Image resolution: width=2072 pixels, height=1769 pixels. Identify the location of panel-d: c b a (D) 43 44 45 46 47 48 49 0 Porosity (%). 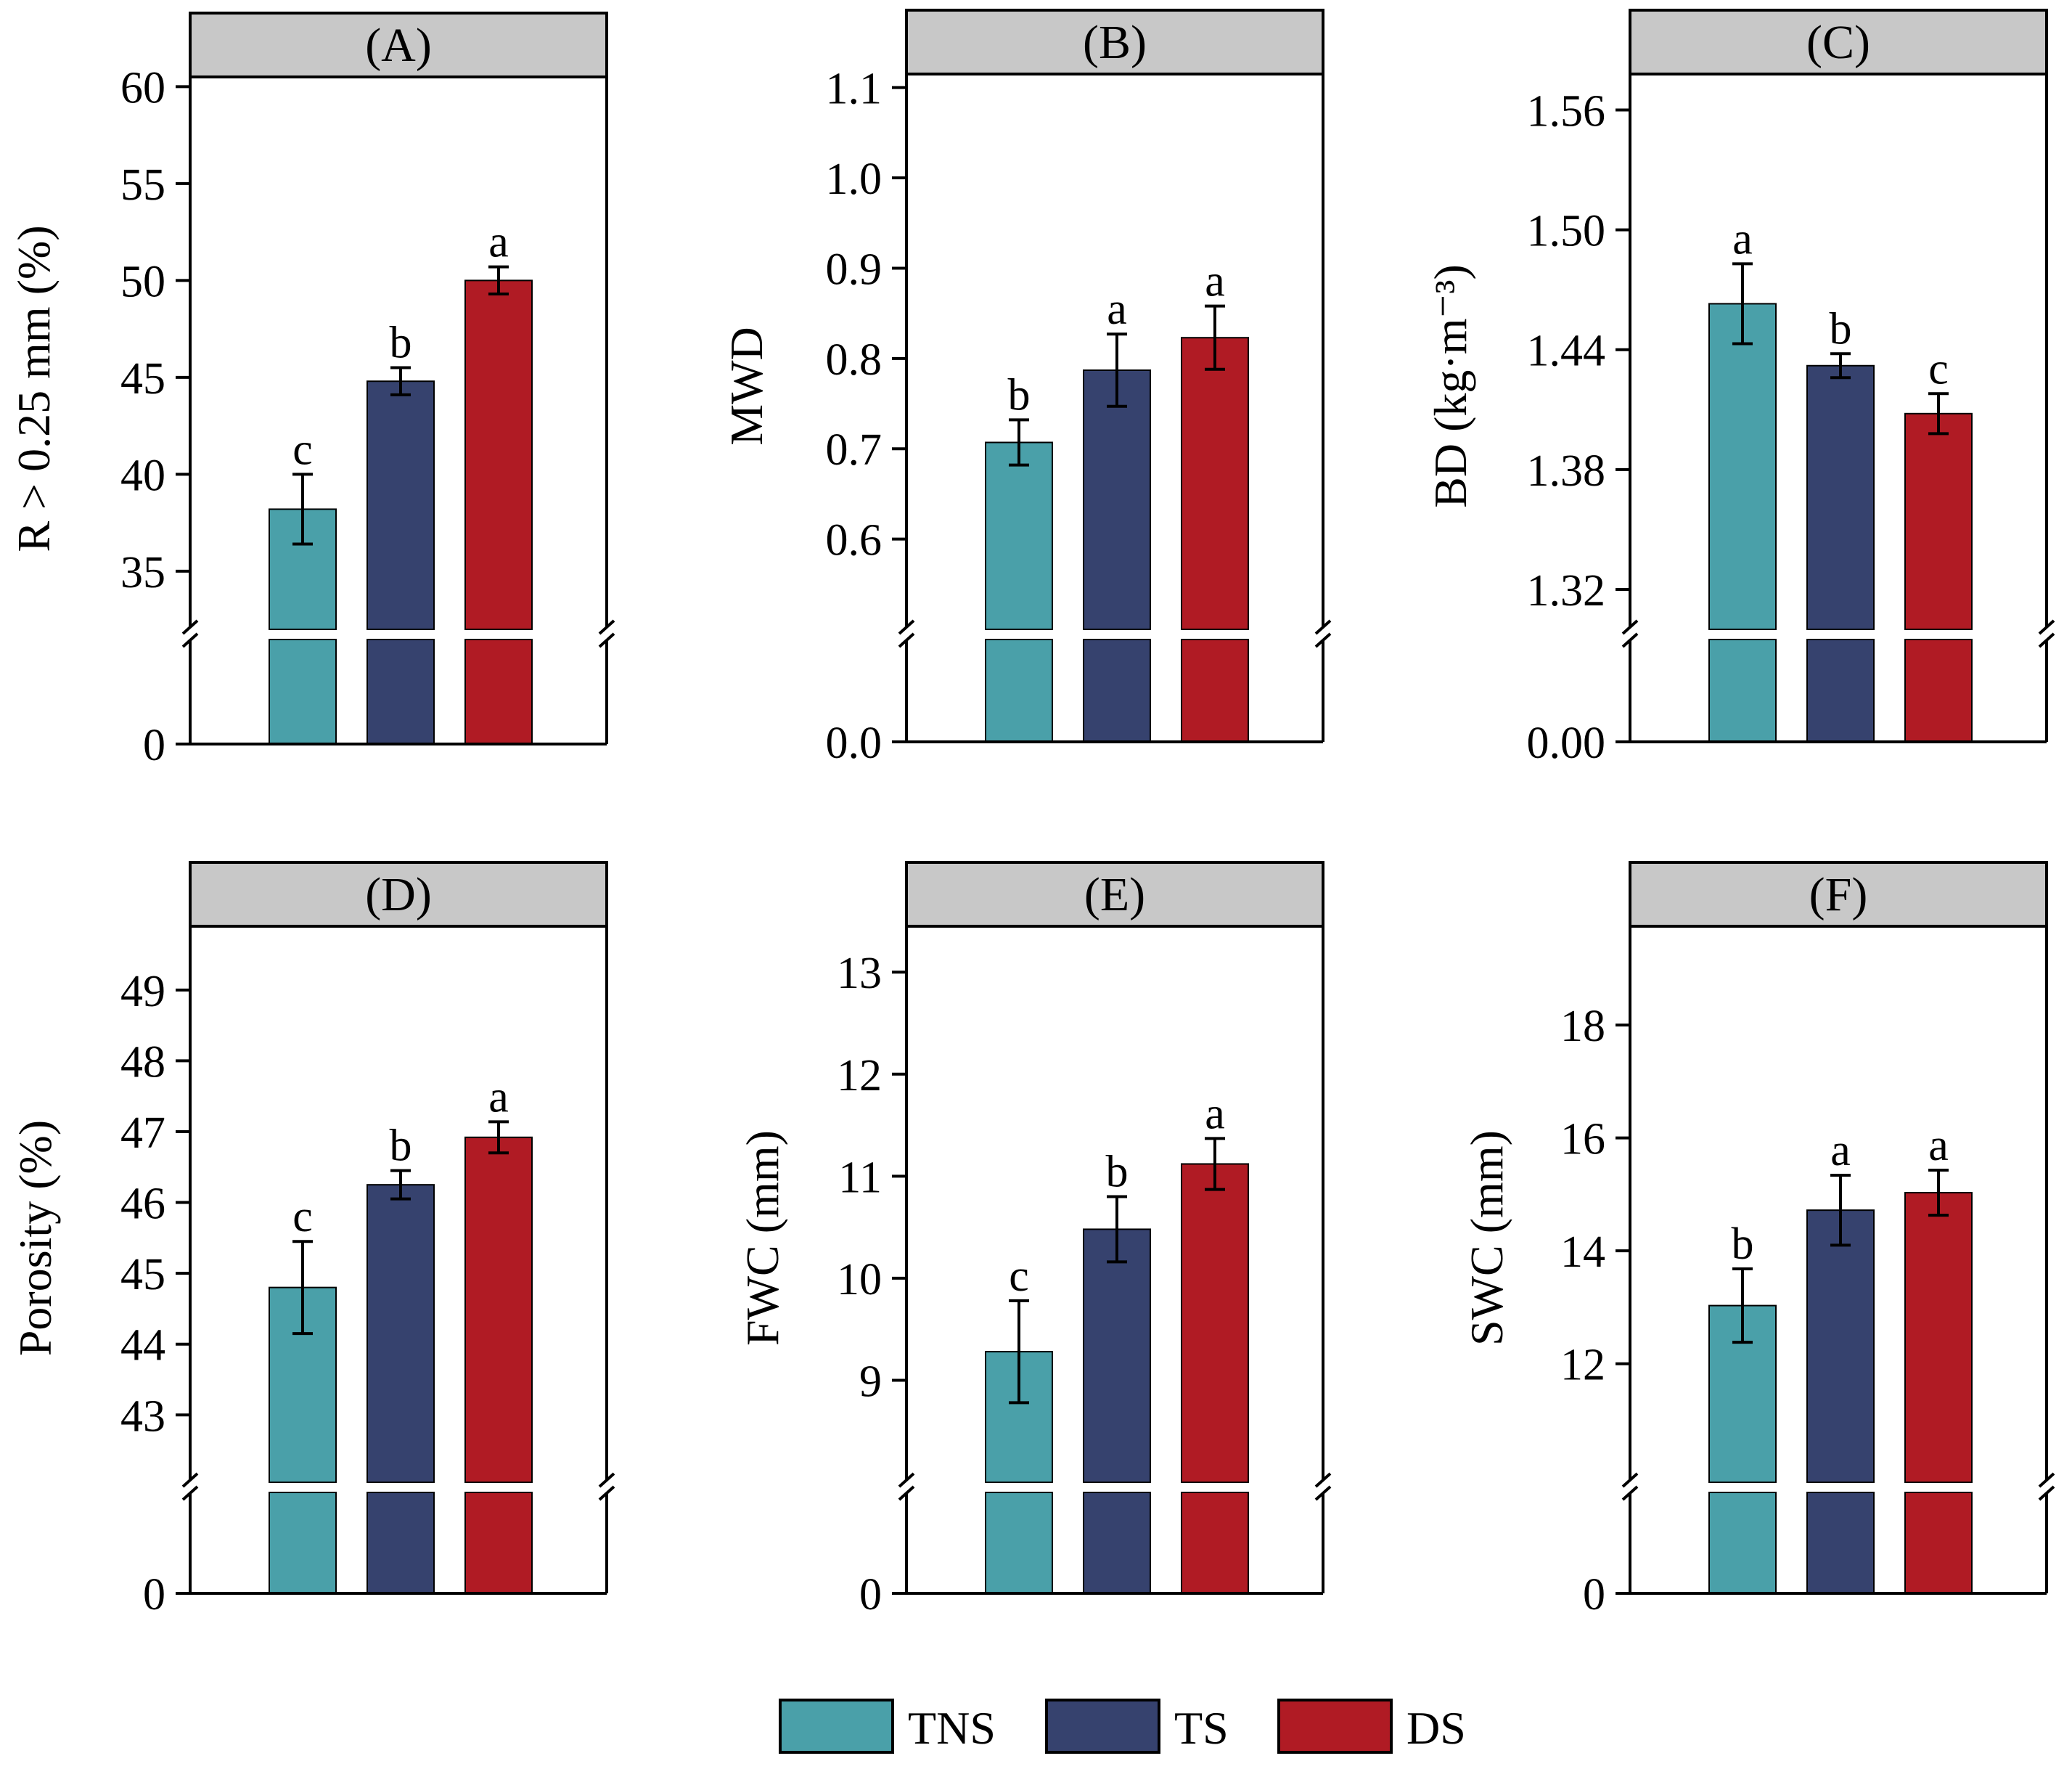
(312, 1240).